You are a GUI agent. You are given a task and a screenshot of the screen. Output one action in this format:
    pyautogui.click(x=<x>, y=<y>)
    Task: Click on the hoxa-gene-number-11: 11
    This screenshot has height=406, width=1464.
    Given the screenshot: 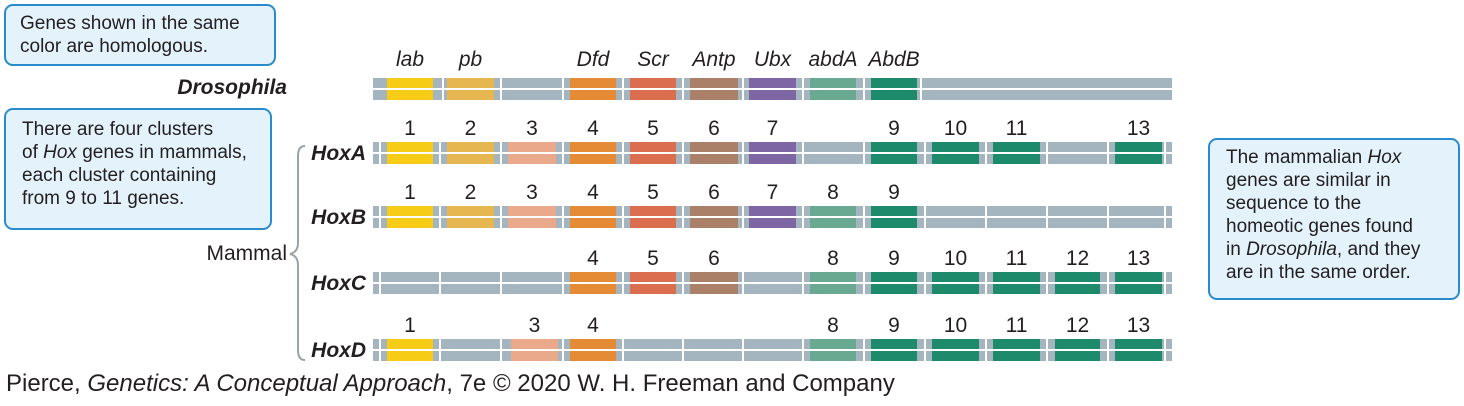 What is the action you would take?
    pyautogui.click(x=1017, y=128)
    